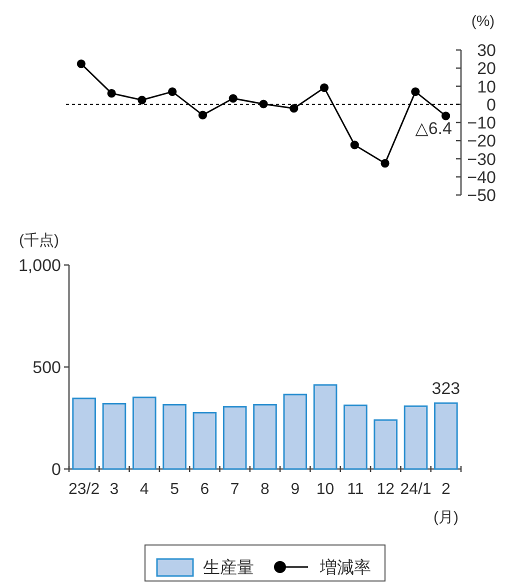 The height and width of the screenshot is (583, 520). What do you see at coordinates (481, 195) in the screenshot?
I see `y-tick-label: −50` at bounding box center [481, 195].